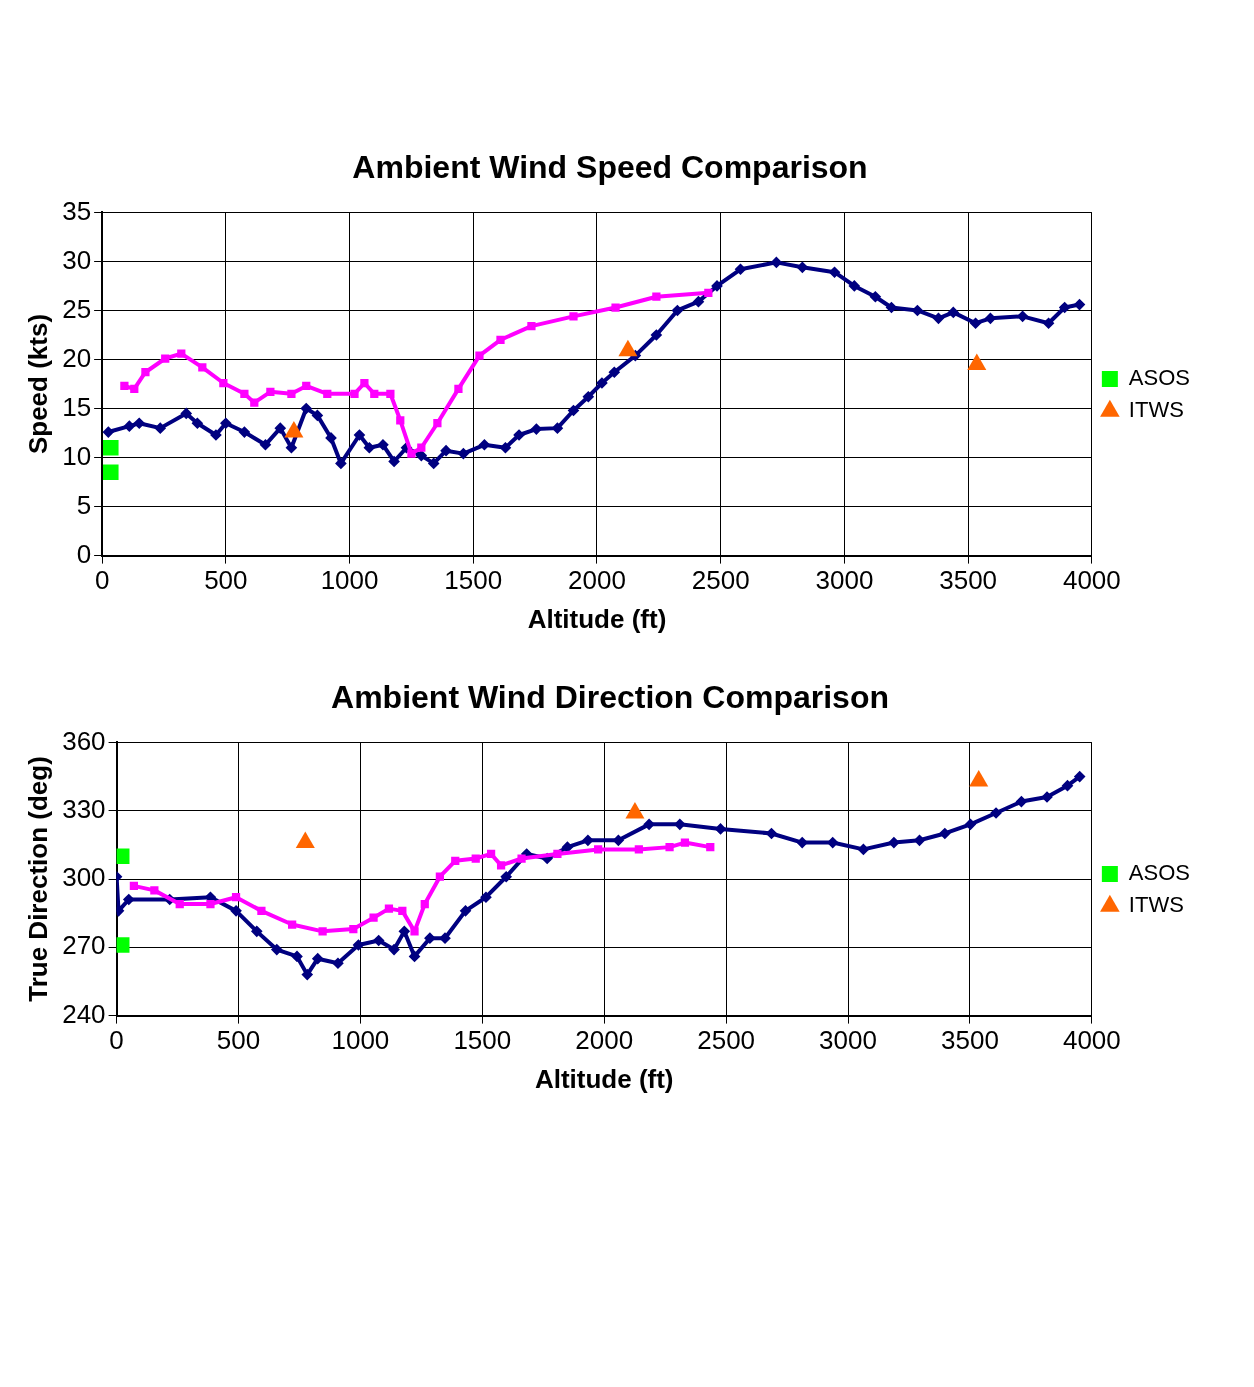  Describe the element at coordinates (84, 553) in the screenshot. I see `y-tick-label: 0` at that location.